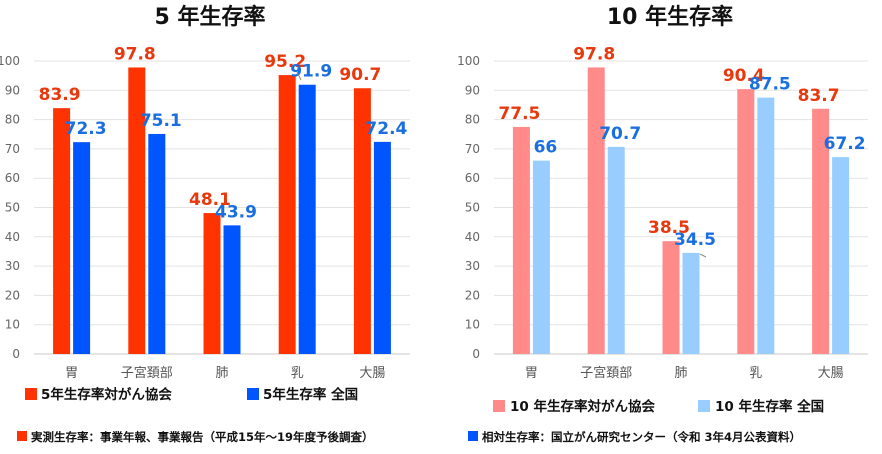 This screenshot has width=882, height=454. What do you see at coordinates (819, 96) in the screenshot?
I see `data-label: 83.7` at bounding box center [819, 96].